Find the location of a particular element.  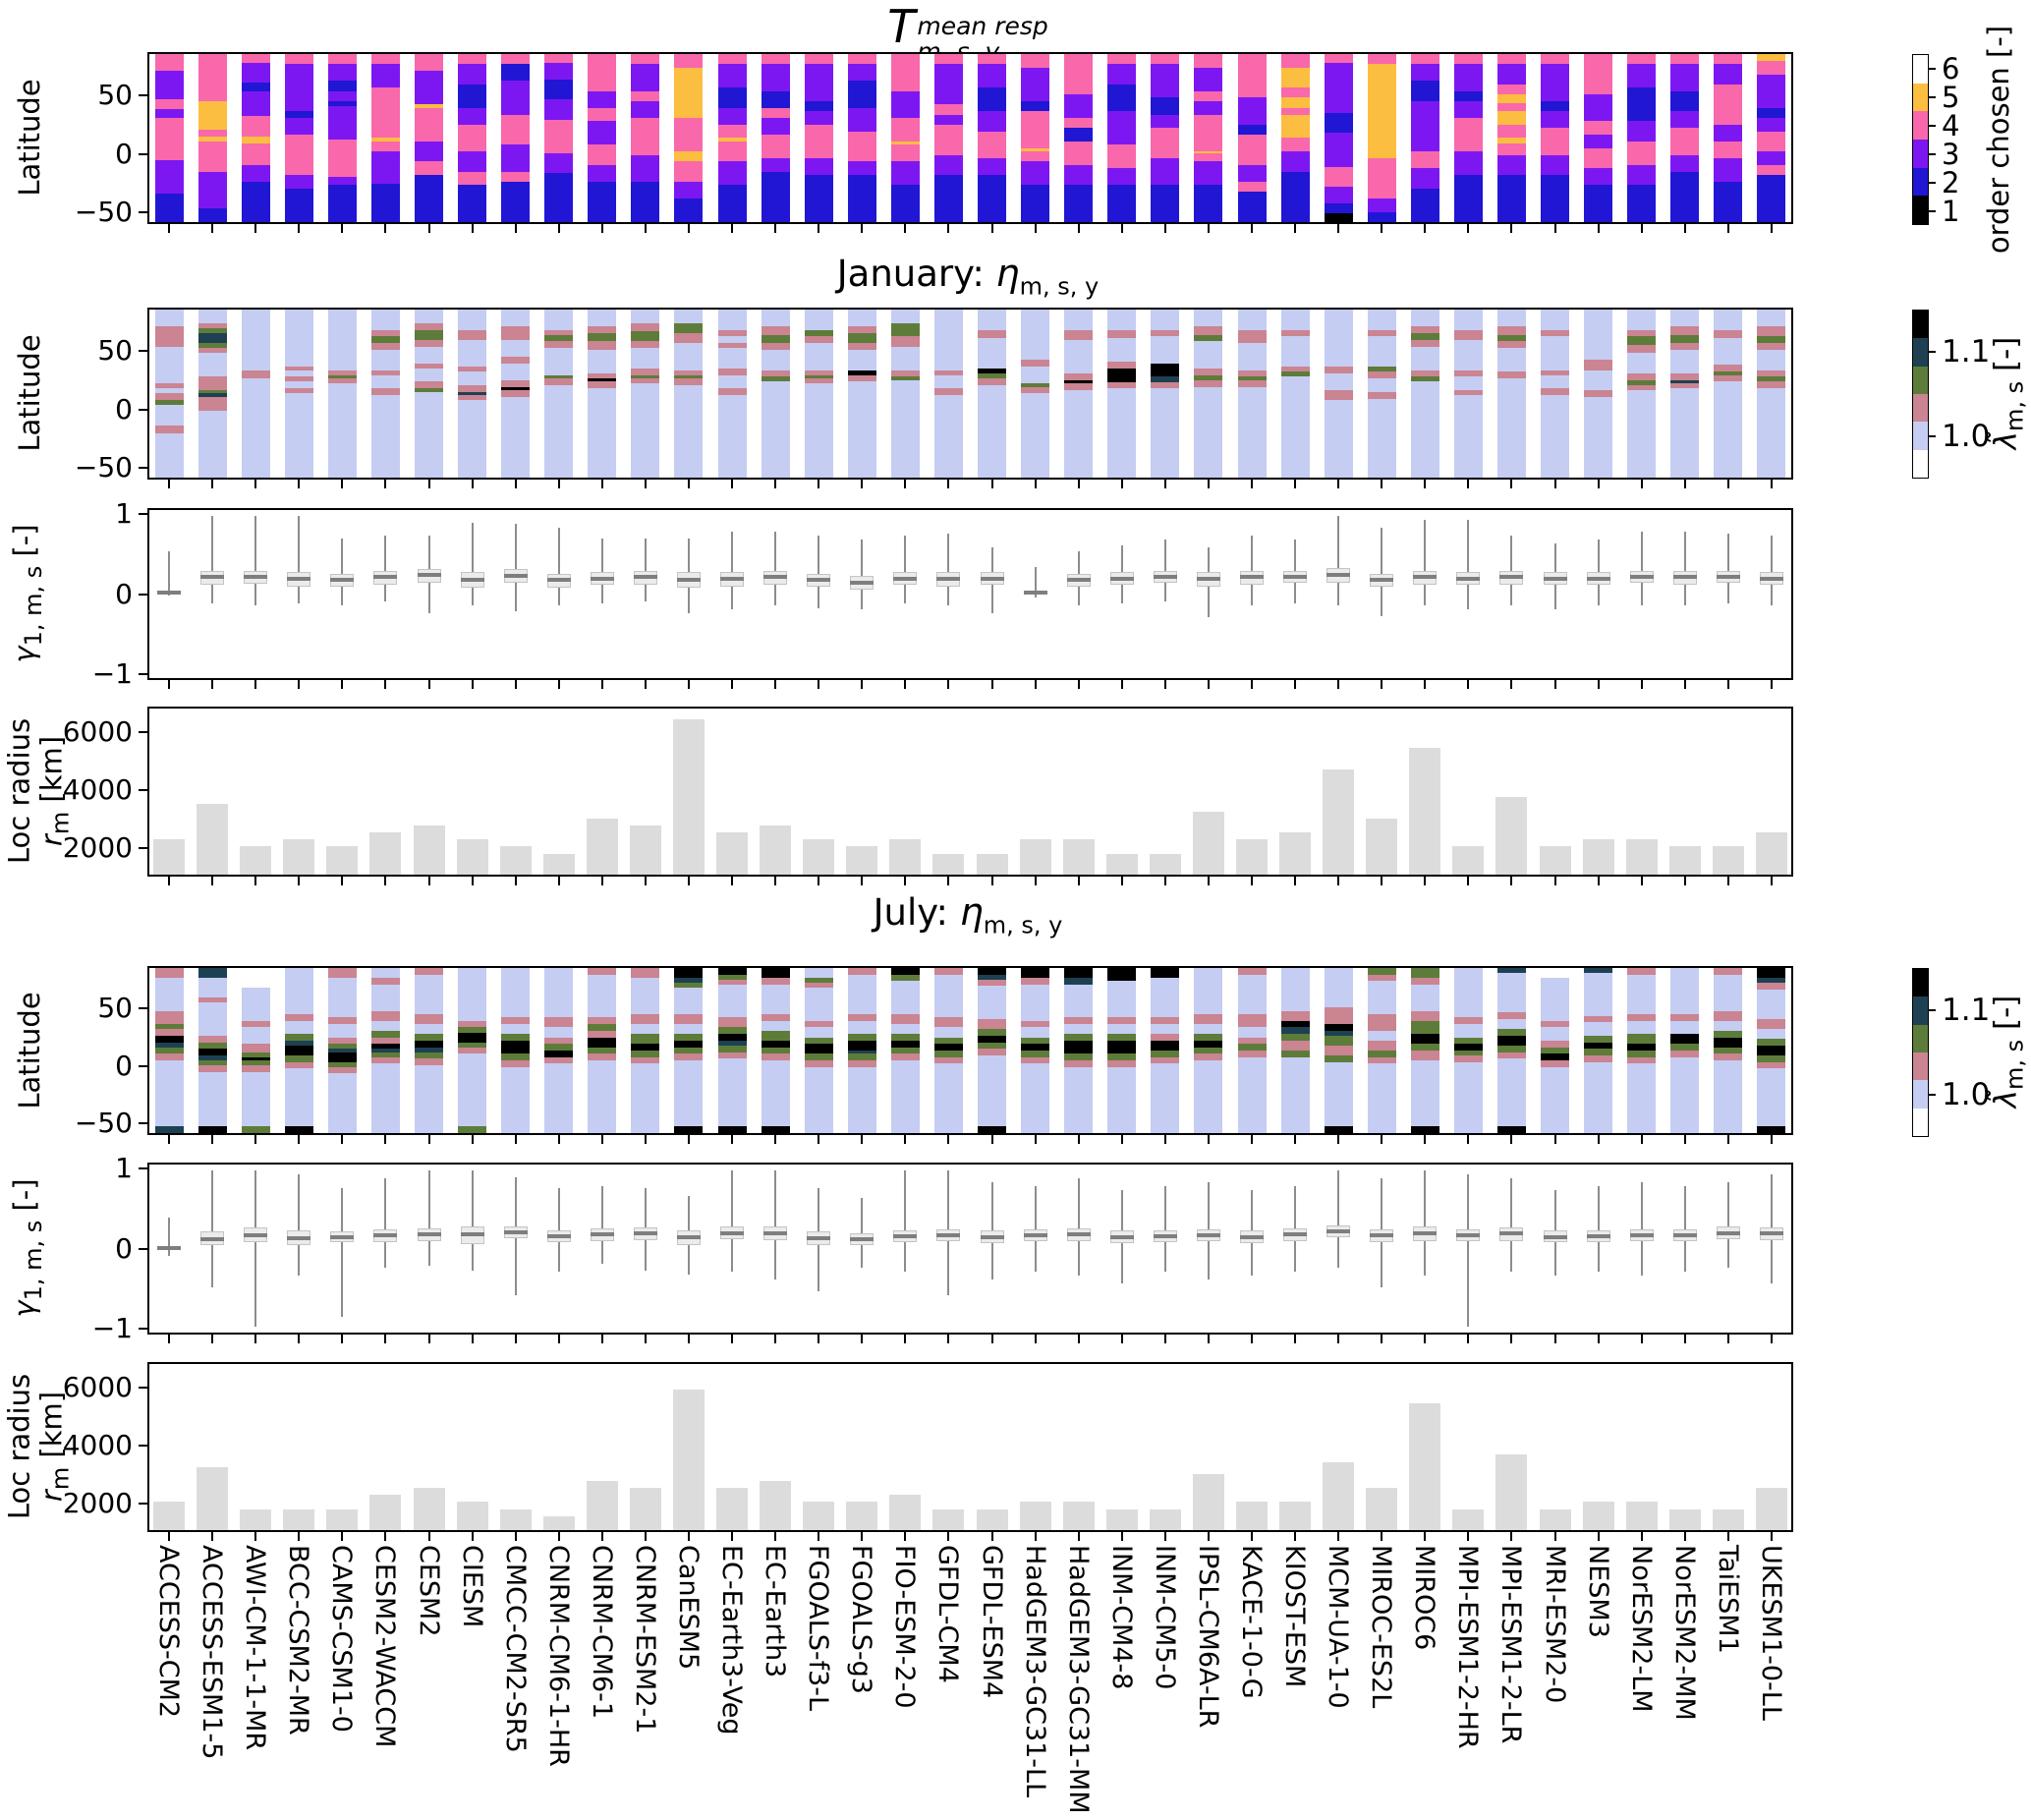

boxplot-median-CNRM-CM6-1-HR is located at coordinates (558, 1235).